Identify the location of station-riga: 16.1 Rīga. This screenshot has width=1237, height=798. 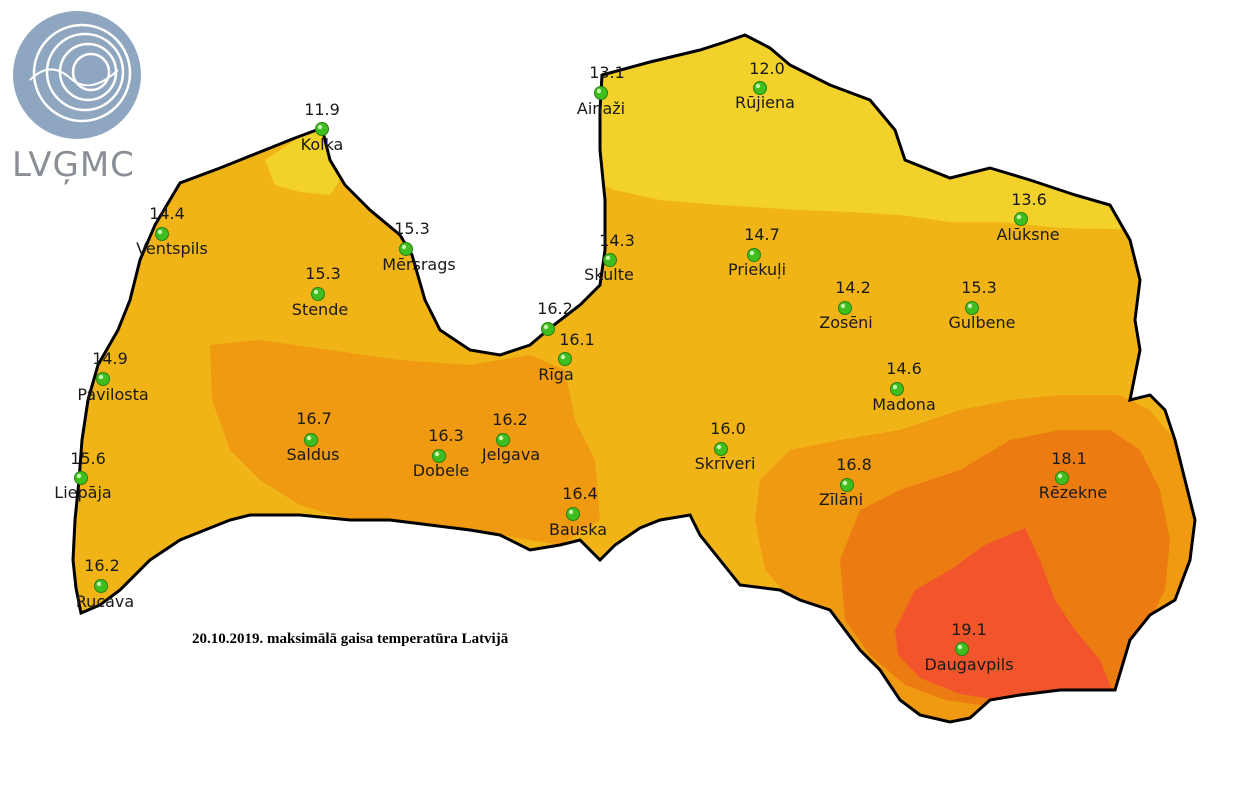
(566, 357).